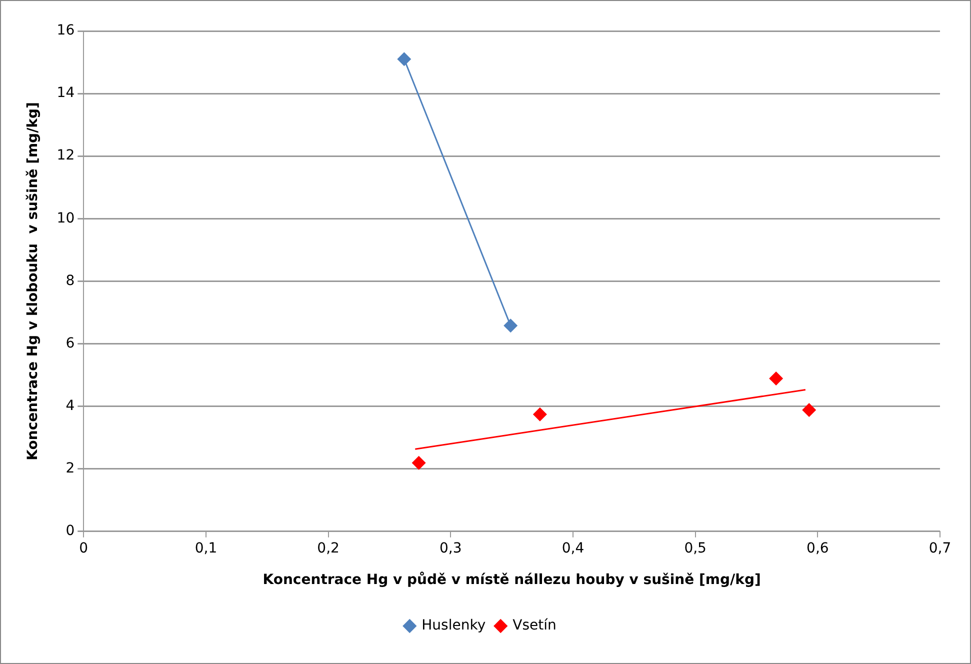  I want to click on y-tick-label: 12, so click(65, 156).